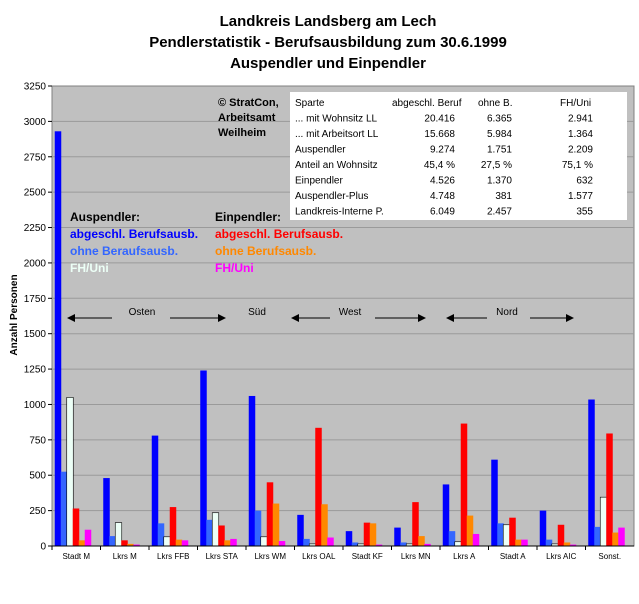 The height and width of the screenshot is (604, 639). Describe the element at coordinates (577, 165) in the screenshot. I see `table-cell: 75,1 %` at that location.